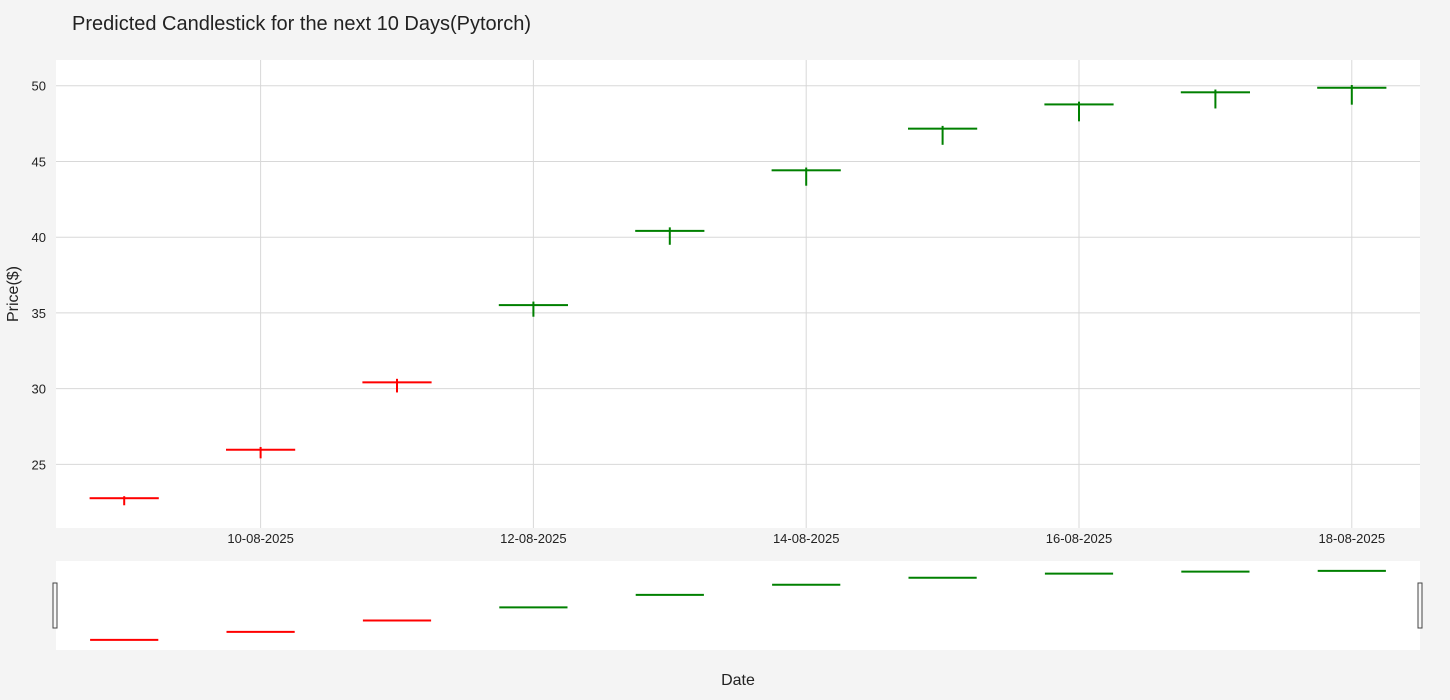 The image size is (1450, 700). I want to click on range-slider, so click(738, 605).